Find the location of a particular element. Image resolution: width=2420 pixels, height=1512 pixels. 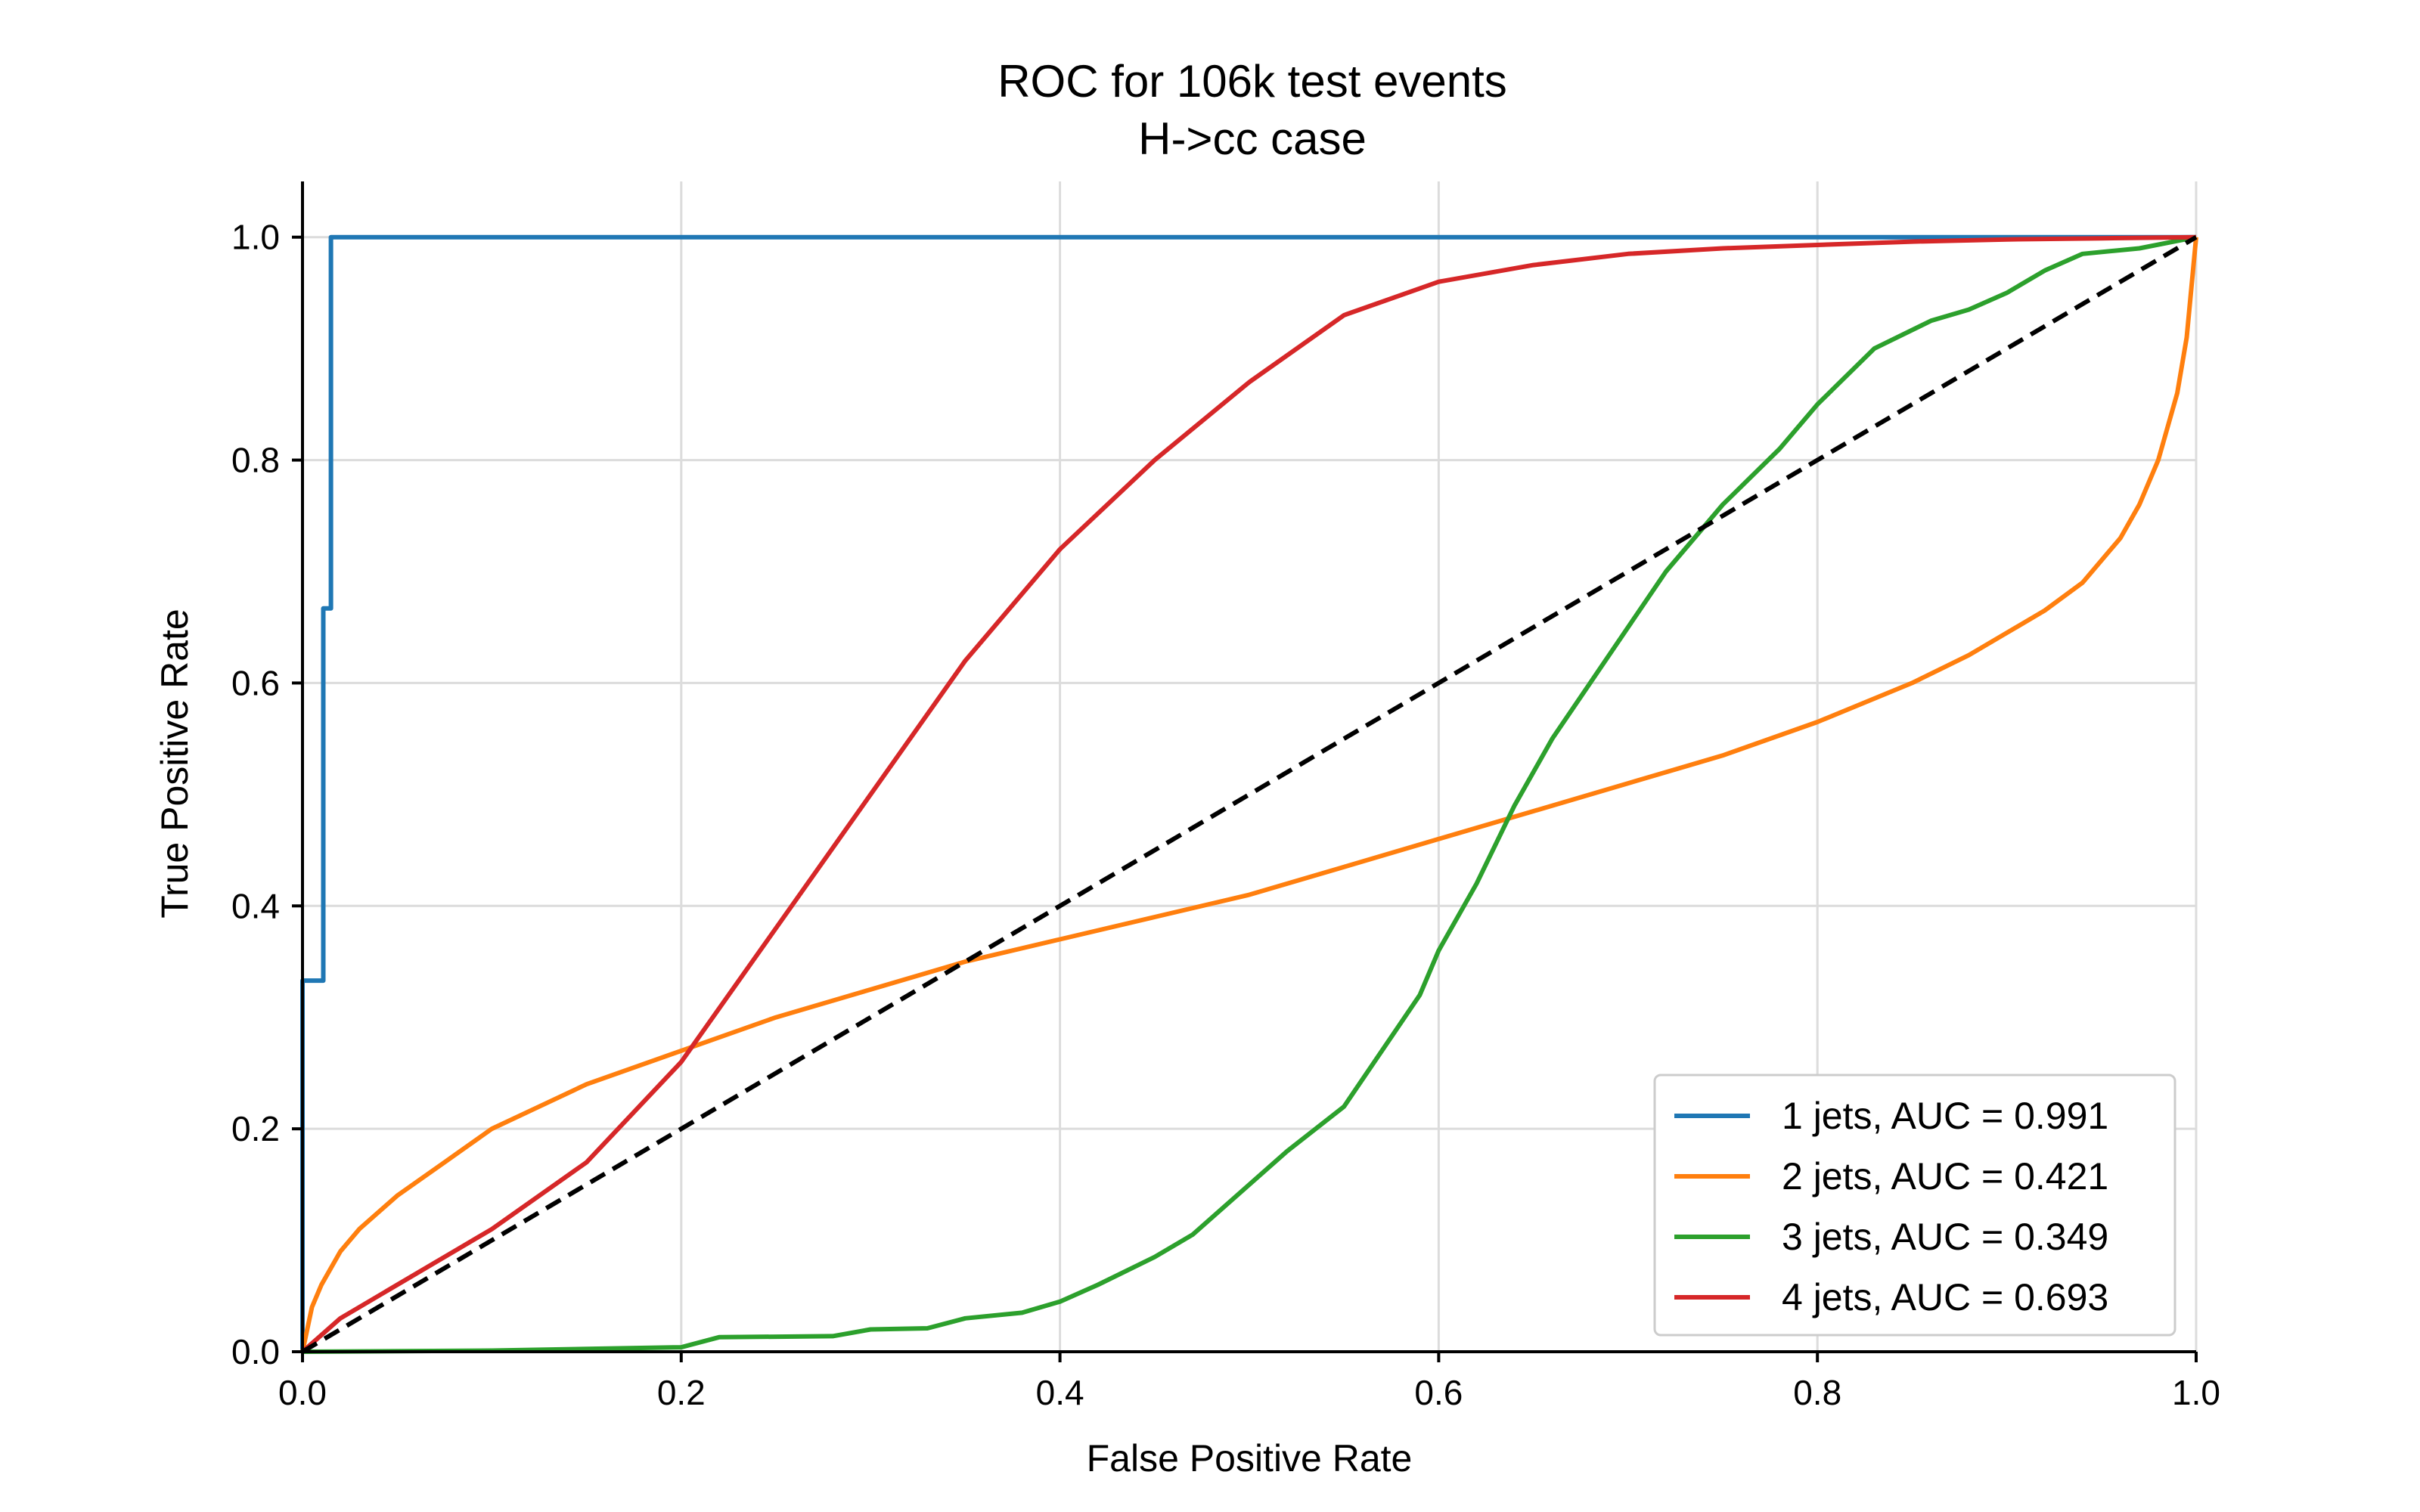

y-tick-label: 1.0 is located at coordinates (255, 237).